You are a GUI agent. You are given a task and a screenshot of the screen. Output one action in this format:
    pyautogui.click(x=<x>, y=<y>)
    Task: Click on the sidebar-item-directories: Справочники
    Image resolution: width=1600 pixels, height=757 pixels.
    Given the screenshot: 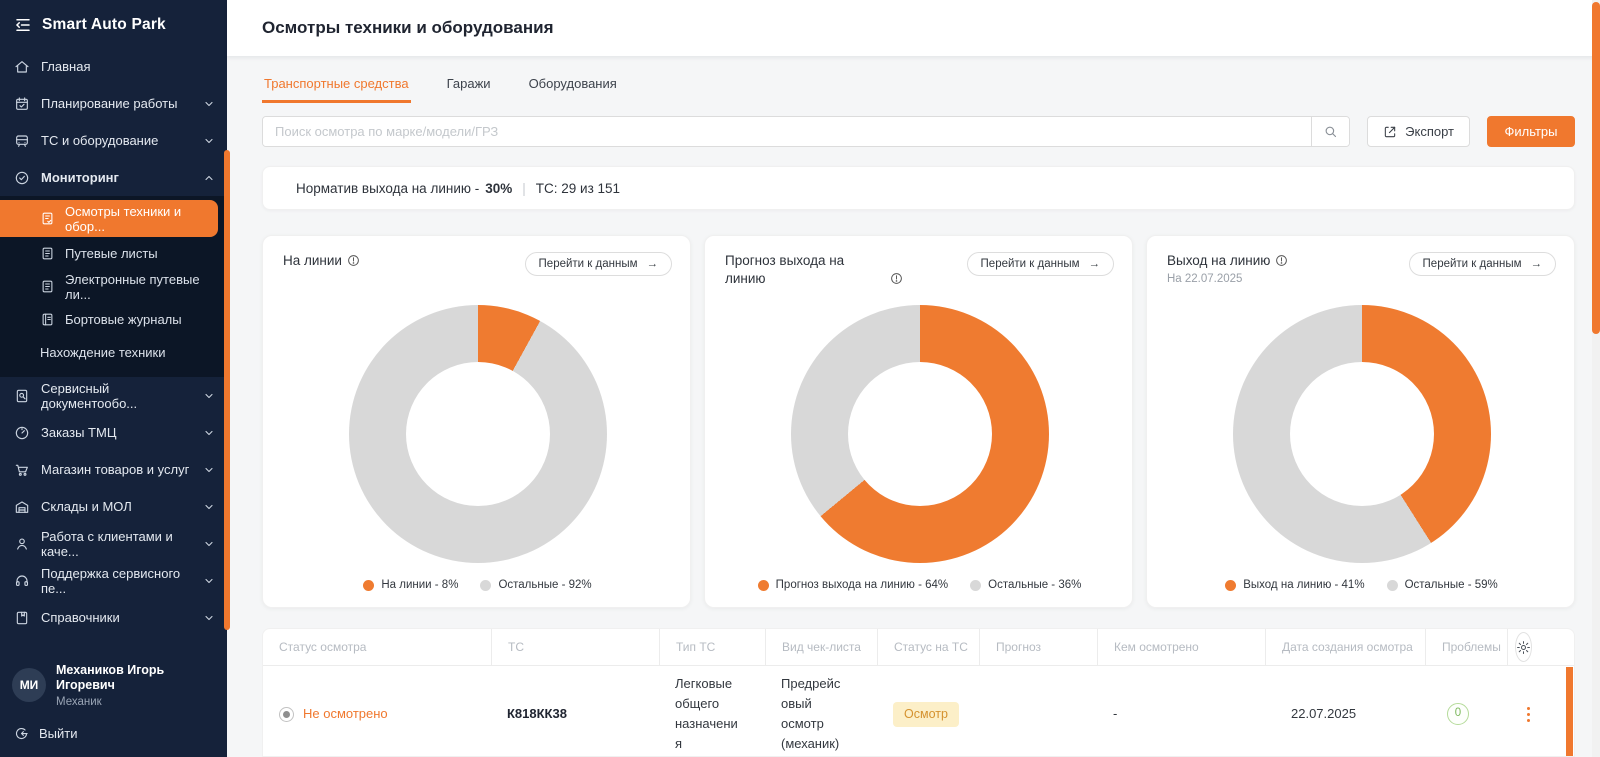 What is the action you would take?
    pyautogui.click(x=113, y=617)
    